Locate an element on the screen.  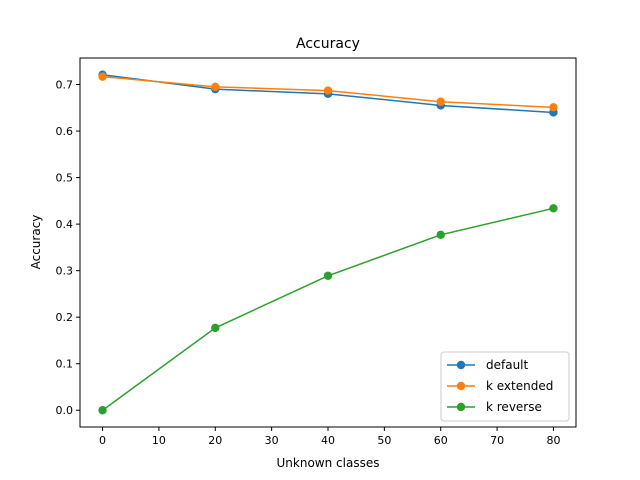
legend-label-k-reverse: k reverse is located at coordinates (514, 407).